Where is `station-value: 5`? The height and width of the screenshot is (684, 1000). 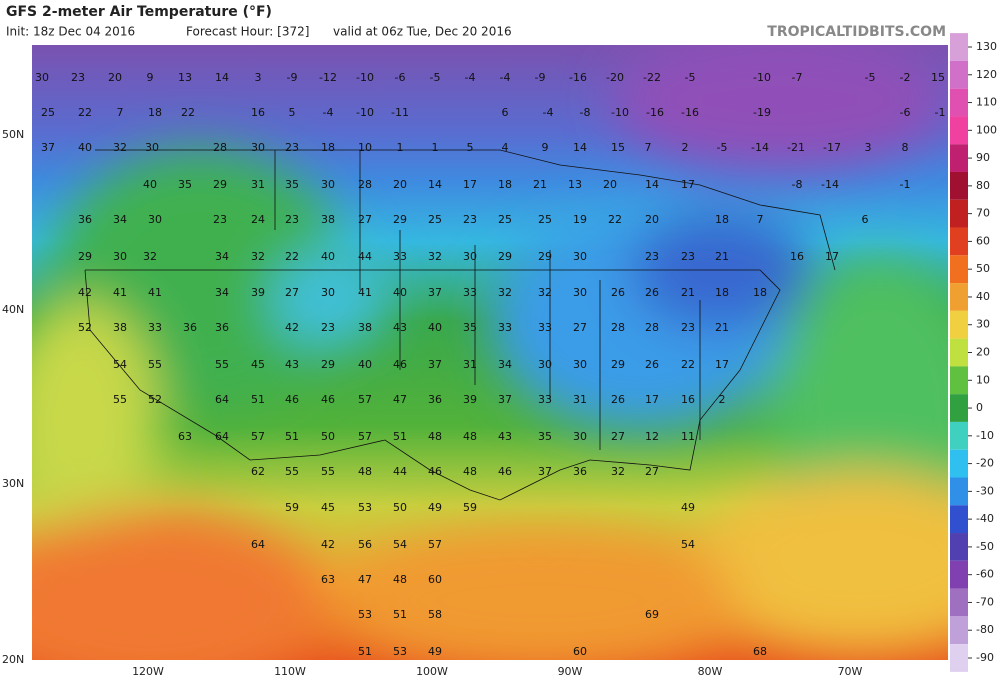 station-value: 5 is located at coordinates (470, 147).